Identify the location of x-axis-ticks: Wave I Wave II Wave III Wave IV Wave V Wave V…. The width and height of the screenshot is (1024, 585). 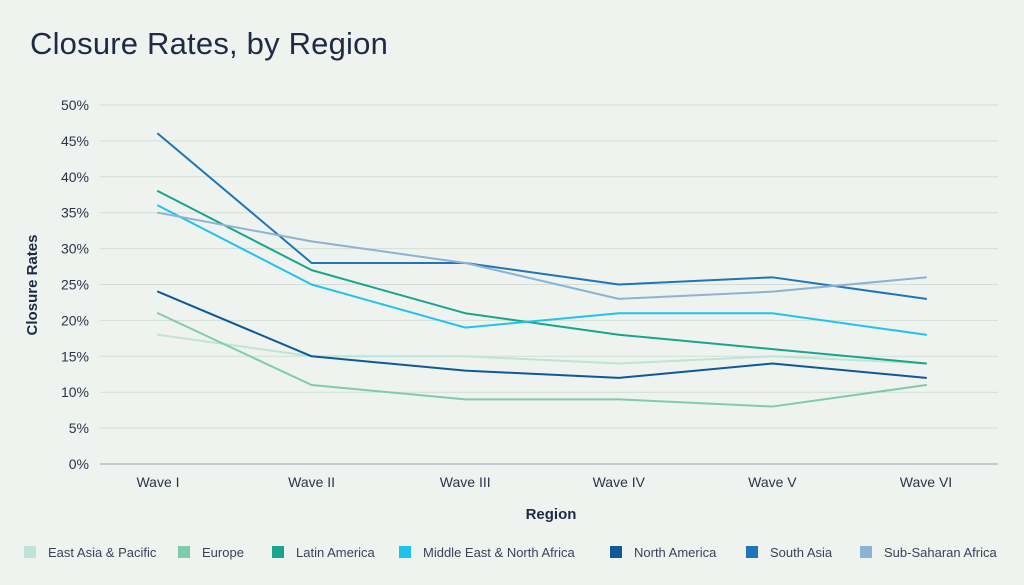
(544, 482).